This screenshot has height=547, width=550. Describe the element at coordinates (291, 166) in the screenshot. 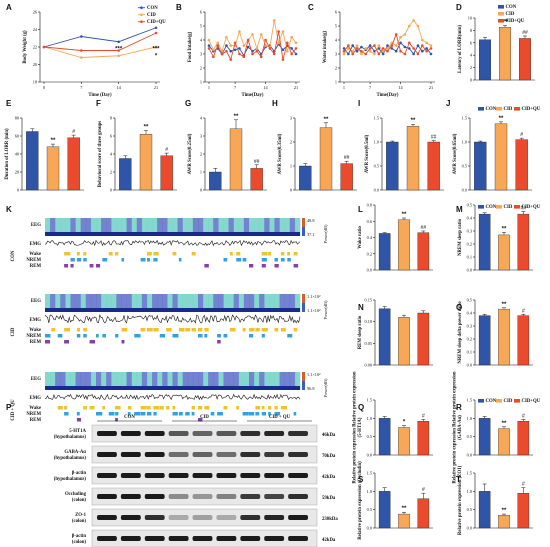

I see `y-tick-label: 1` at that location.